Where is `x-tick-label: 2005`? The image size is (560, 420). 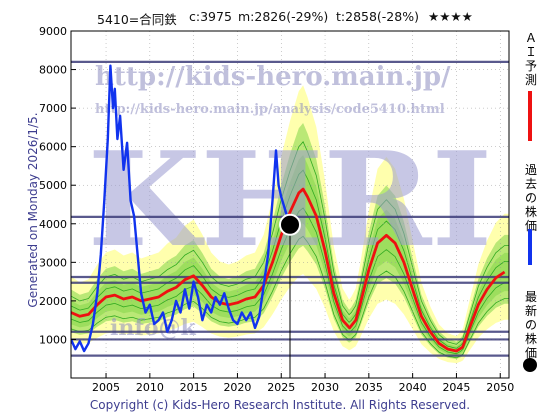
x-tick-label: 2005 is located at coordinates (106, 387).